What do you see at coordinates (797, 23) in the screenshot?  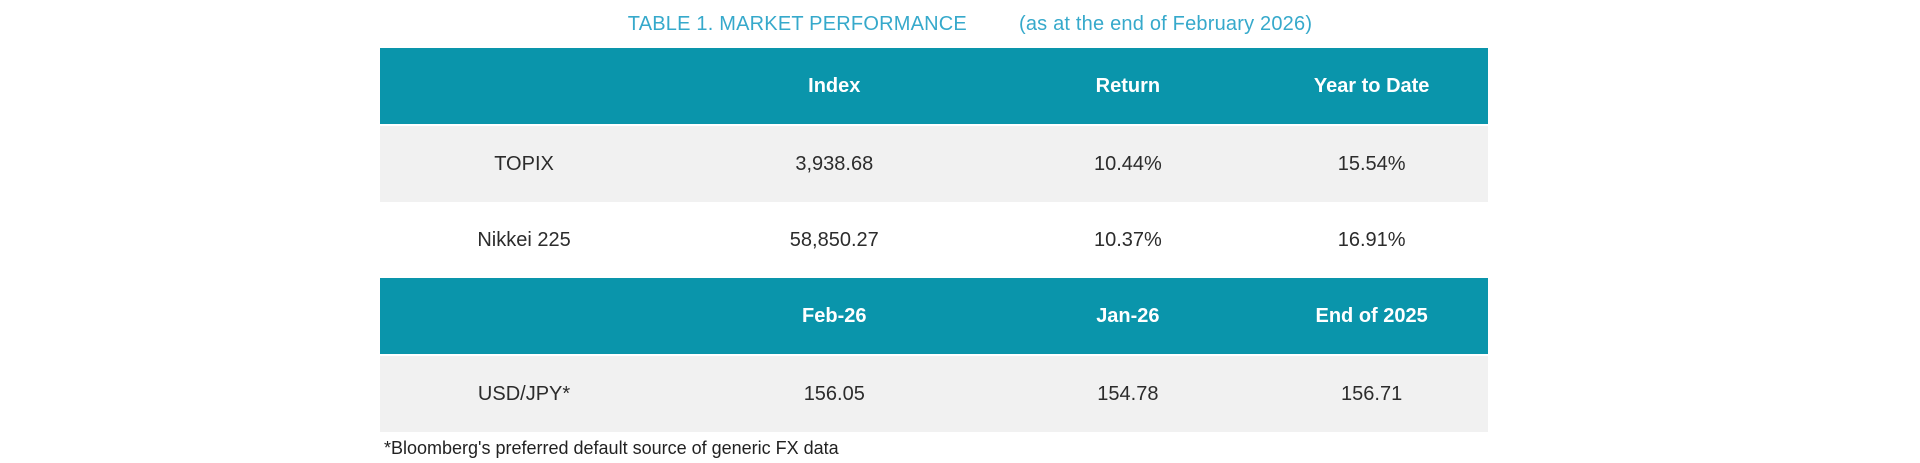 I see `table-title-main: TABLE 1. MARKET PERFORMANCE` at bounding box center [797, 23].